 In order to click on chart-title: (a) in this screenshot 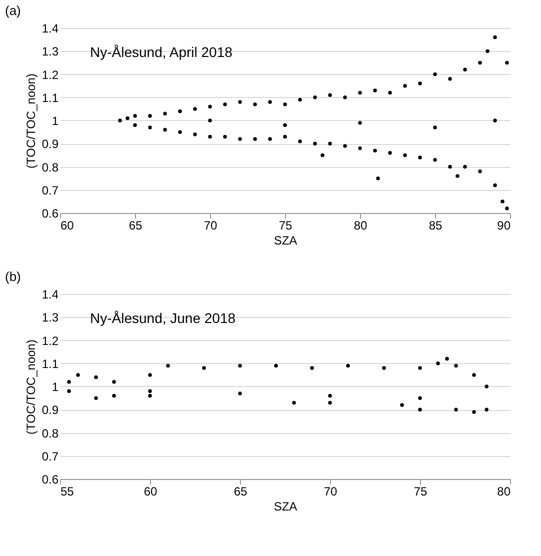, I will do `click(13, 10)`.